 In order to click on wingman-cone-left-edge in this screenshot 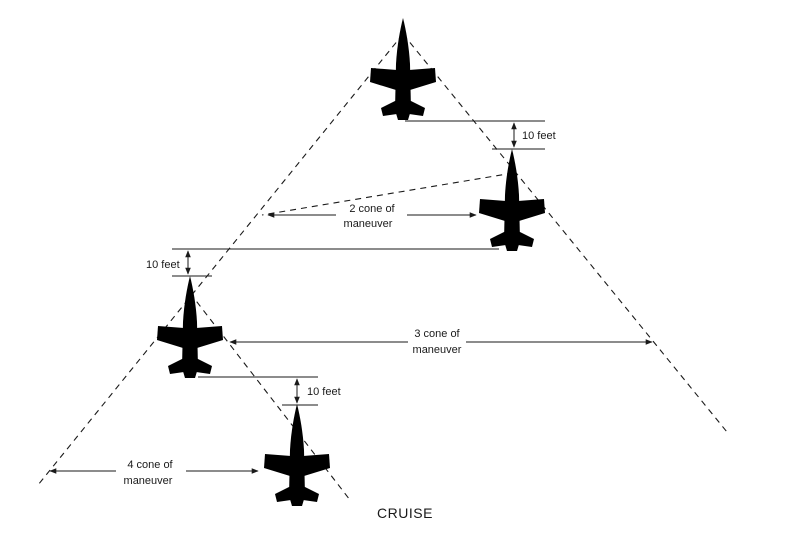, I will do `click(387, 194)`.